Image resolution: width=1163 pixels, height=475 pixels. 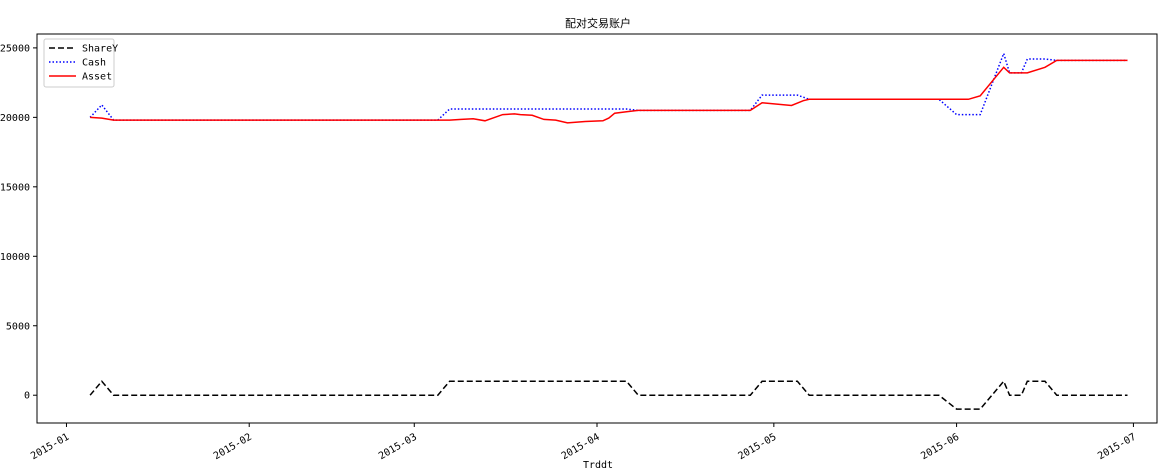 I want to click on x-tick-label: 2015-07, so click(x=1117, y=447).